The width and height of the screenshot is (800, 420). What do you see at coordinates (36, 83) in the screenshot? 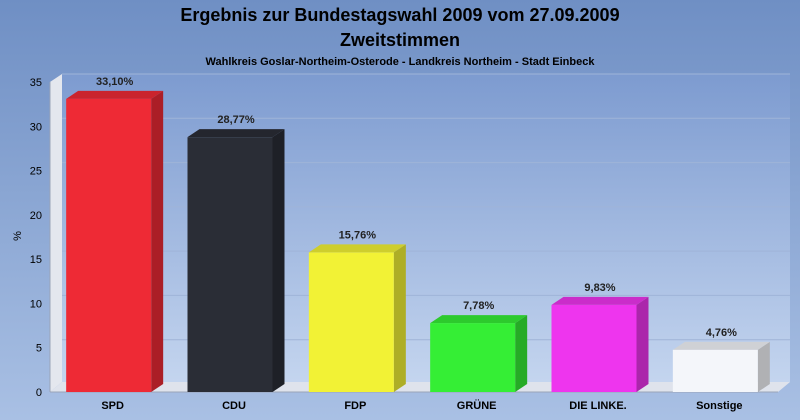
I see `y-tick-label: 35` at bounding box center [36, 83].